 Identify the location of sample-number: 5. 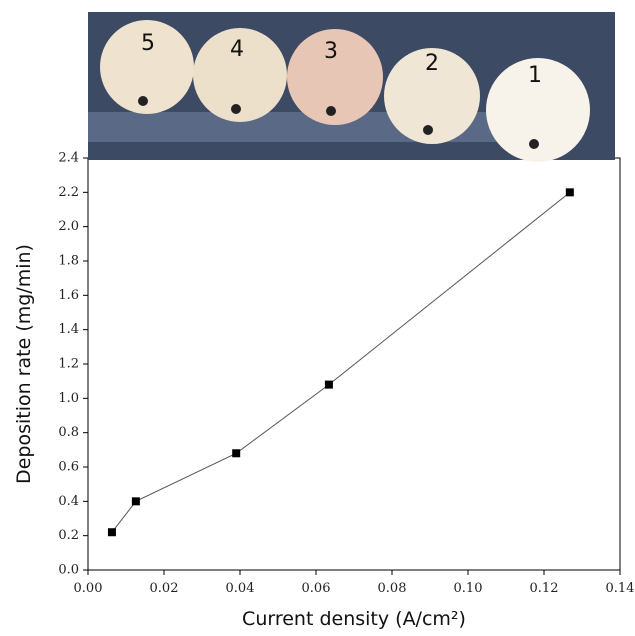
(148, 43).